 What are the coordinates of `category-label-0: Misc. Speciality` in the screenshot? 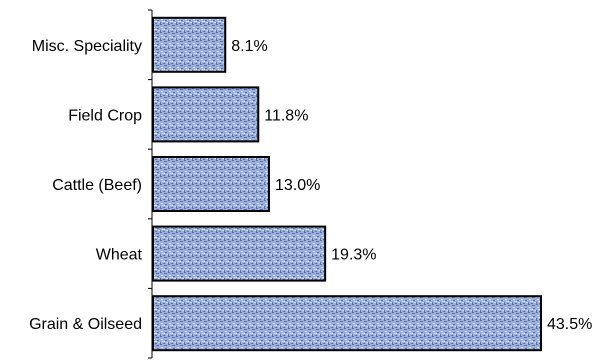 It's located at (87, 46).